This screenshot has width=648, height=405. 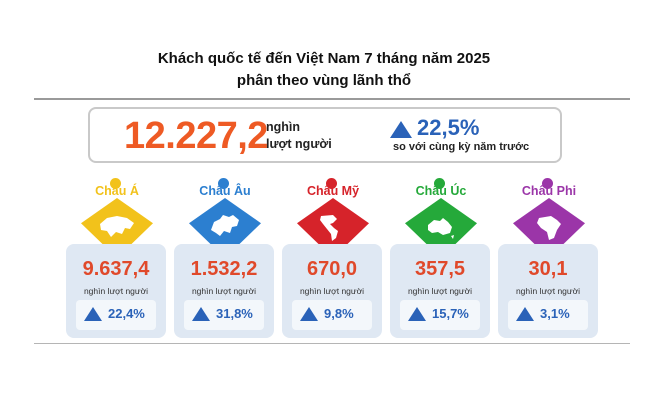 I want to click on region-growth-box: 3,1%, so click(x=548, y=315).